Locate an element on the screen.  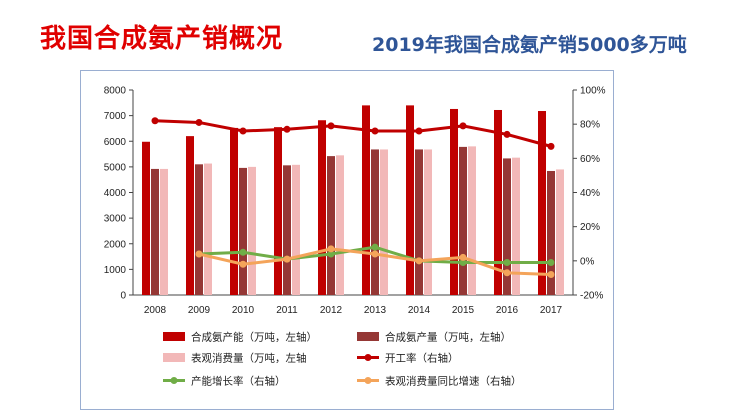
right-tick-label: 100% is located at coordinates (593, 91).